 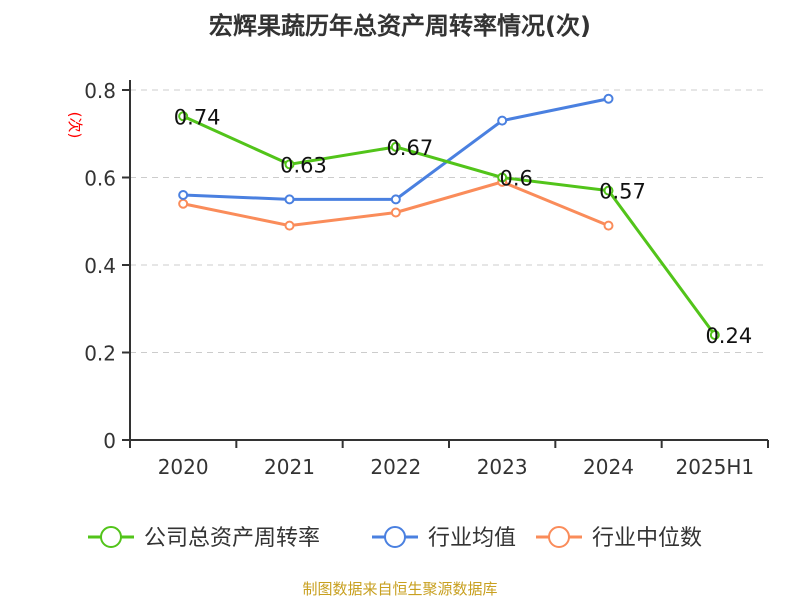 What do you see at coordinates (400, 26) in the screenshot?
I see `chart-title: 宏辉果蔬历年总资产周转率情况(次)` at bounding box center [400, 26].